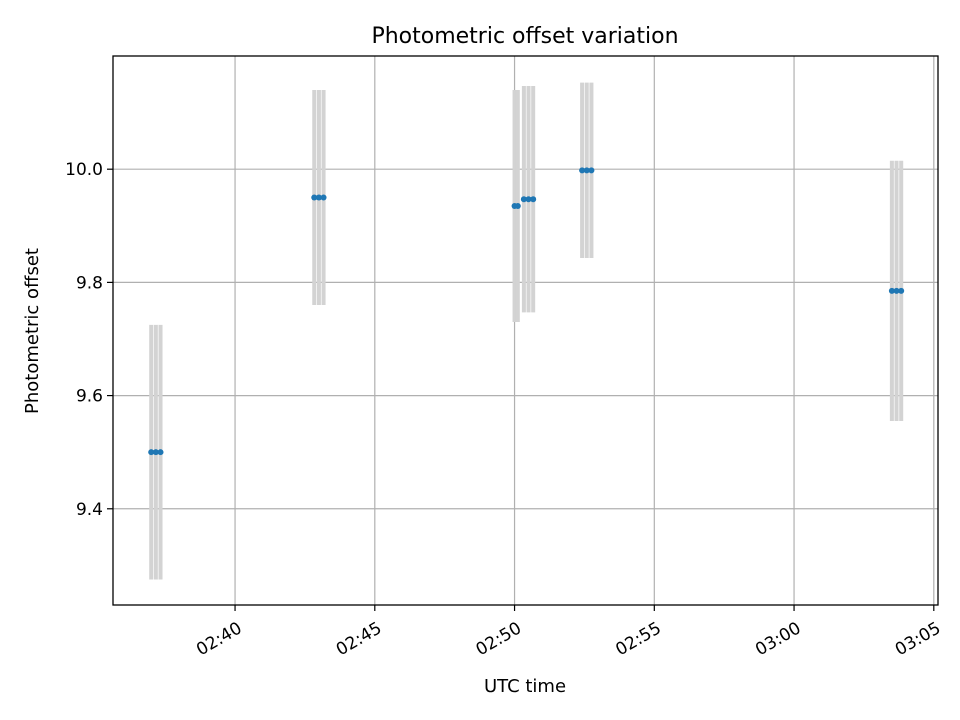  Describe the element at coordinates (89, 283) in the screenshot. I see `y-tick-label: 9.8` at that location.